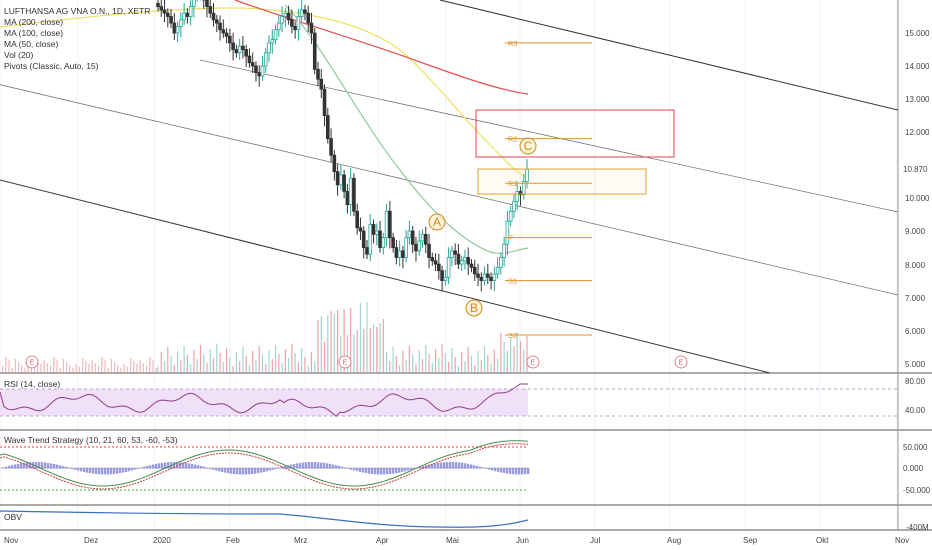 The image size is (932, 550). Describe the element at coordinates (34, 33) in the screenshot. I see `legend-ma100: MA (100, close)` at that location.